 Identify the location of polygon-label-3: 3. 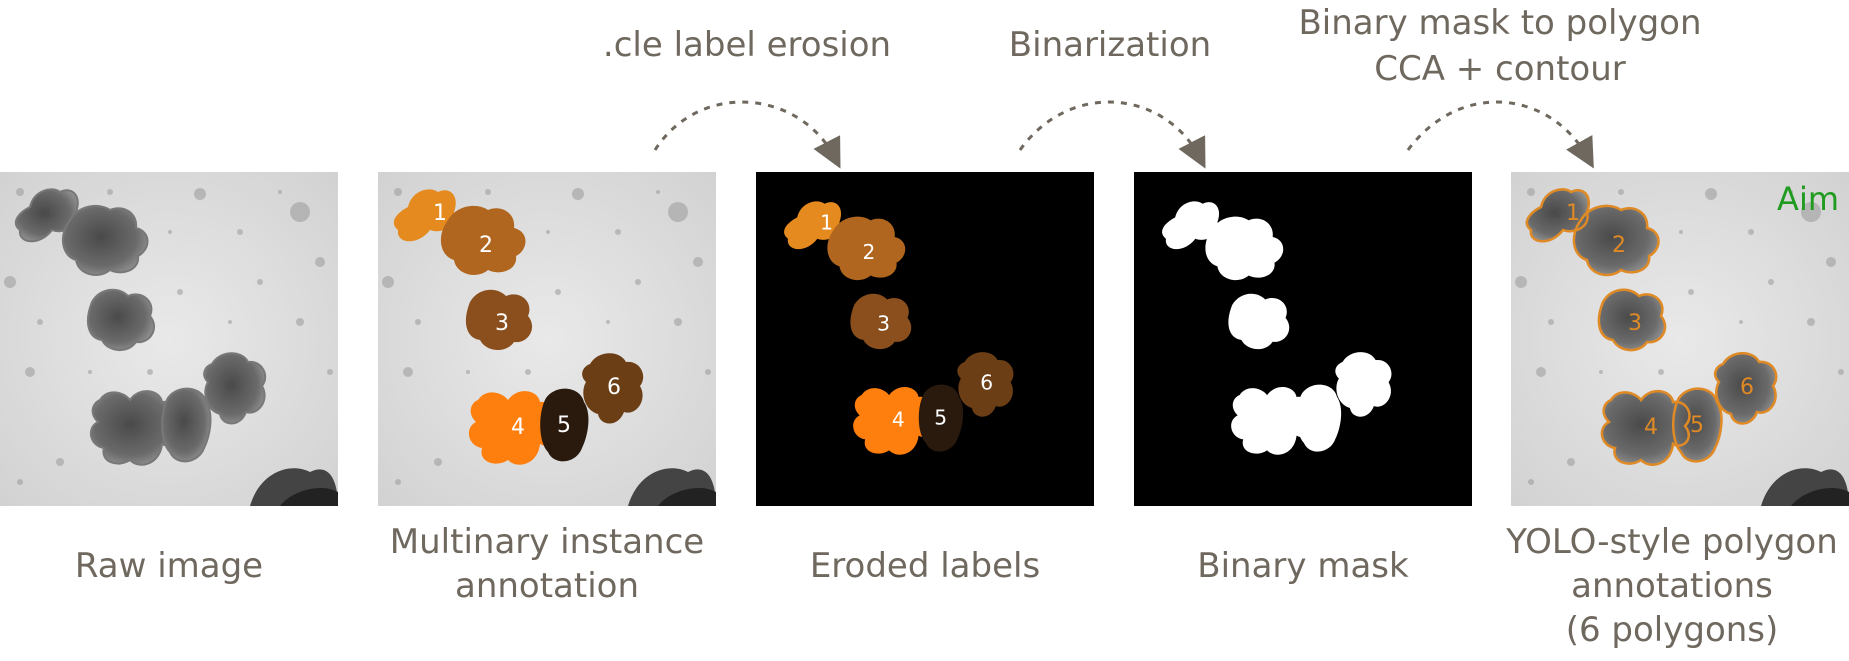
(1635, 323).